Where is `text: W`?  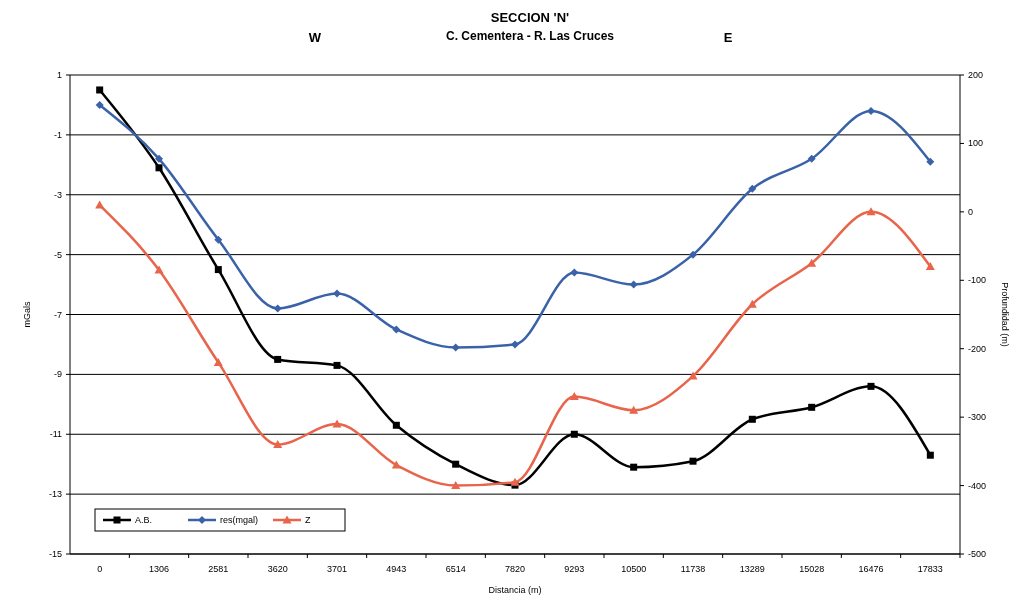
text: W is located at coordinates (315, 37).